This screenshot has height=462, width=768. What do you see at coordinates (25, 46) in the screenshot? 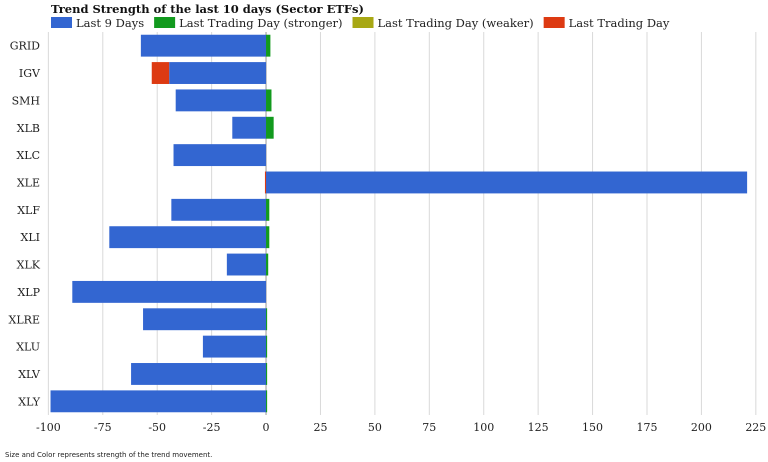
I see `category-label: GRID` at bounding box center [25, 46].